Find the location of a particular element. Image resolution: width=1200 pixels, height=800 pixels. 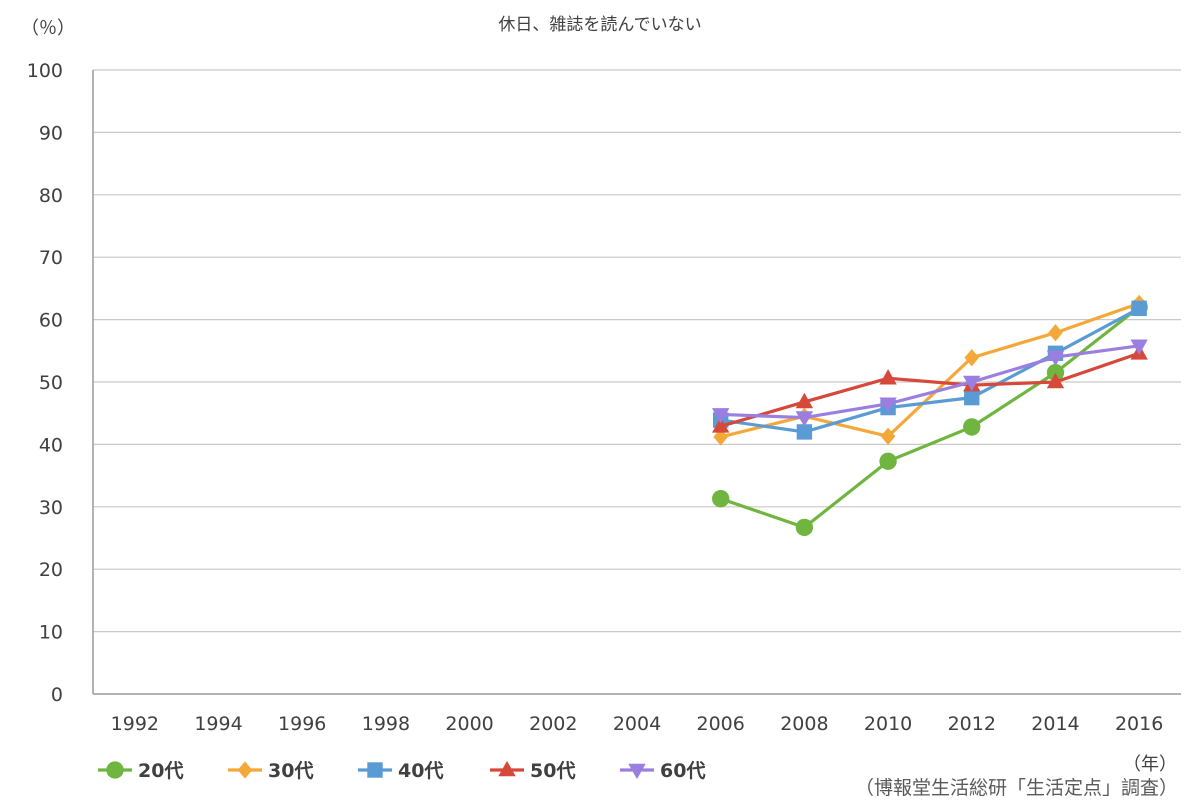

series-layer is located at coordinates (930, 415).